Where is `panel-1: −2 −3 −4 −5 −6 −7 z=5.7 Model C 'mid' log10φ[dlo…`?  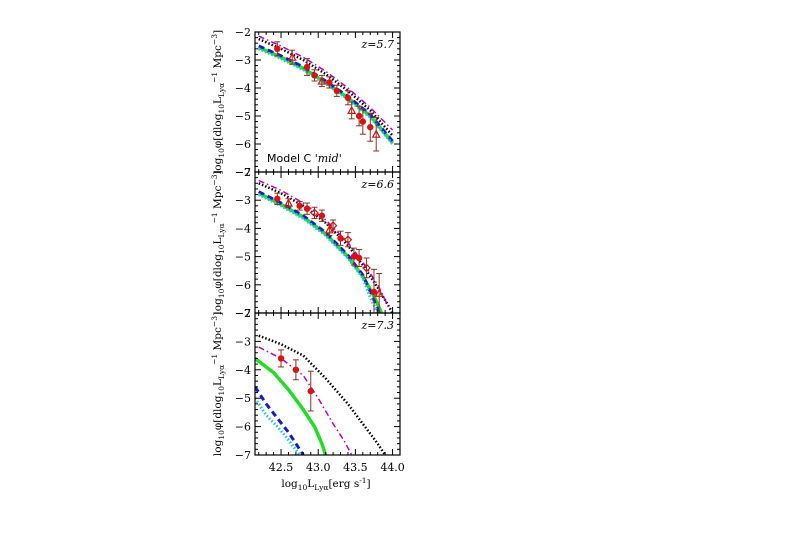 panel-1: −2 −3 −4 −5 −6 −7 z=5.7 Model C 'mid' log10φ[dlo… is located at coordinates (305, 102).